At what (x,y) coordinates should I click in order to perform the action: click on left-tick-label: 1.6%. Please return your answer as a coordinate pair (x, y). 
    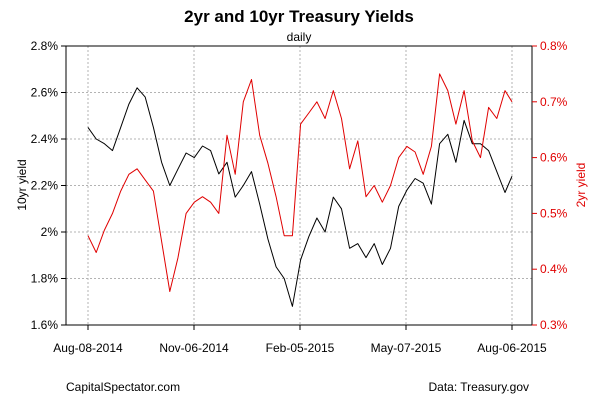
    Looking at the image, I should click on (45, 325).